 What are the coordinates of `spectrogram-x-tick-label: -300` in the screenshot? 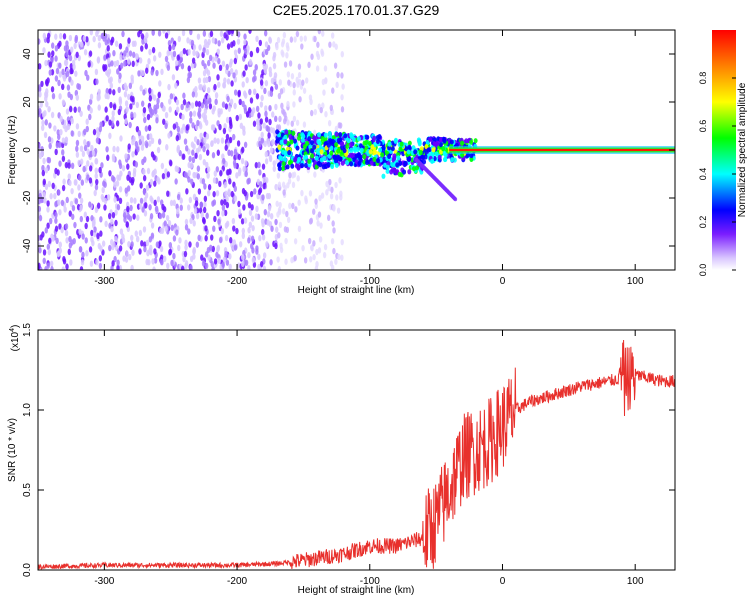 It's located at (104, 281).